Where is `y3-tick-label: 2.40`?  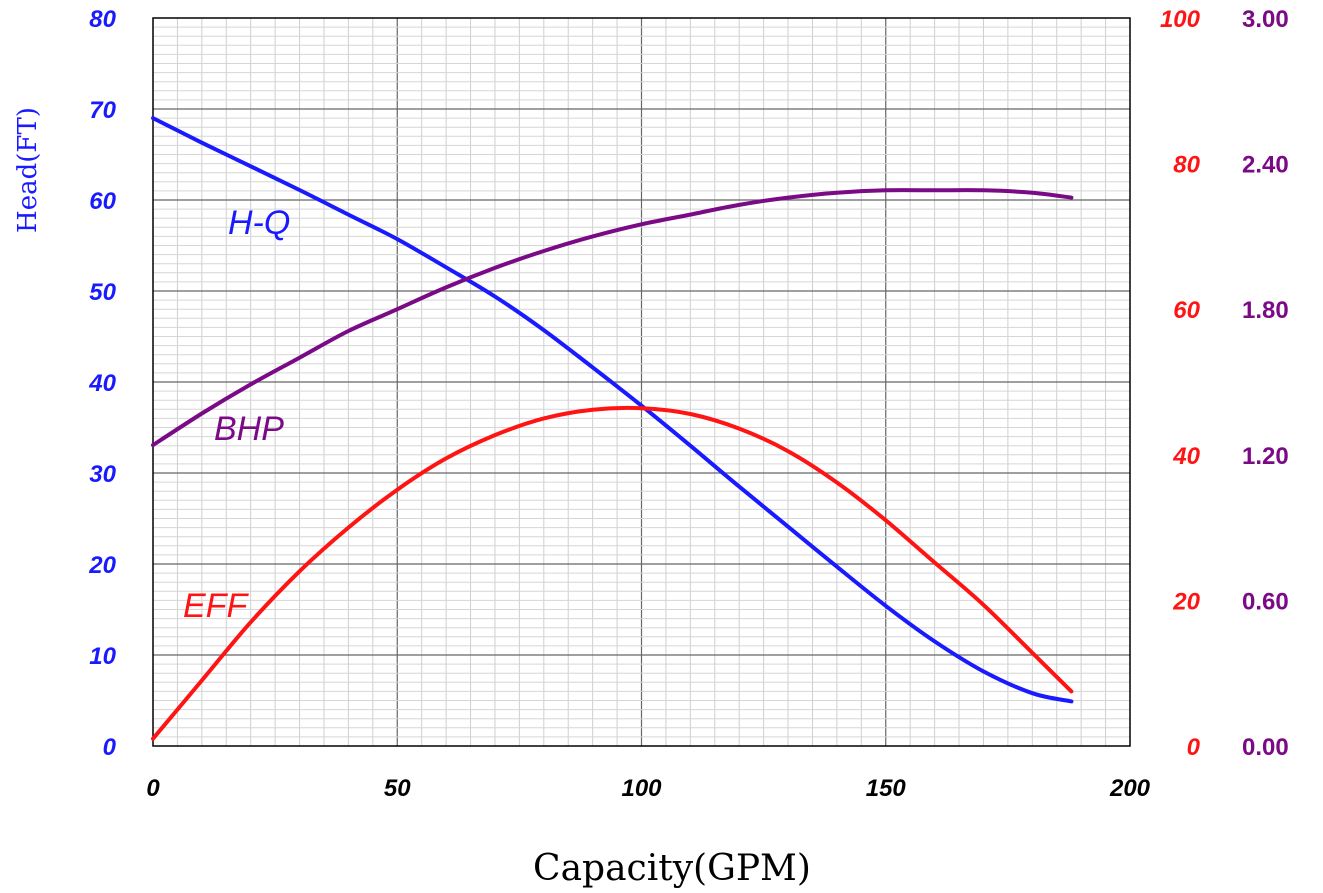 y3-tick-label: 2.40 is located at coordinates (1265, 165).